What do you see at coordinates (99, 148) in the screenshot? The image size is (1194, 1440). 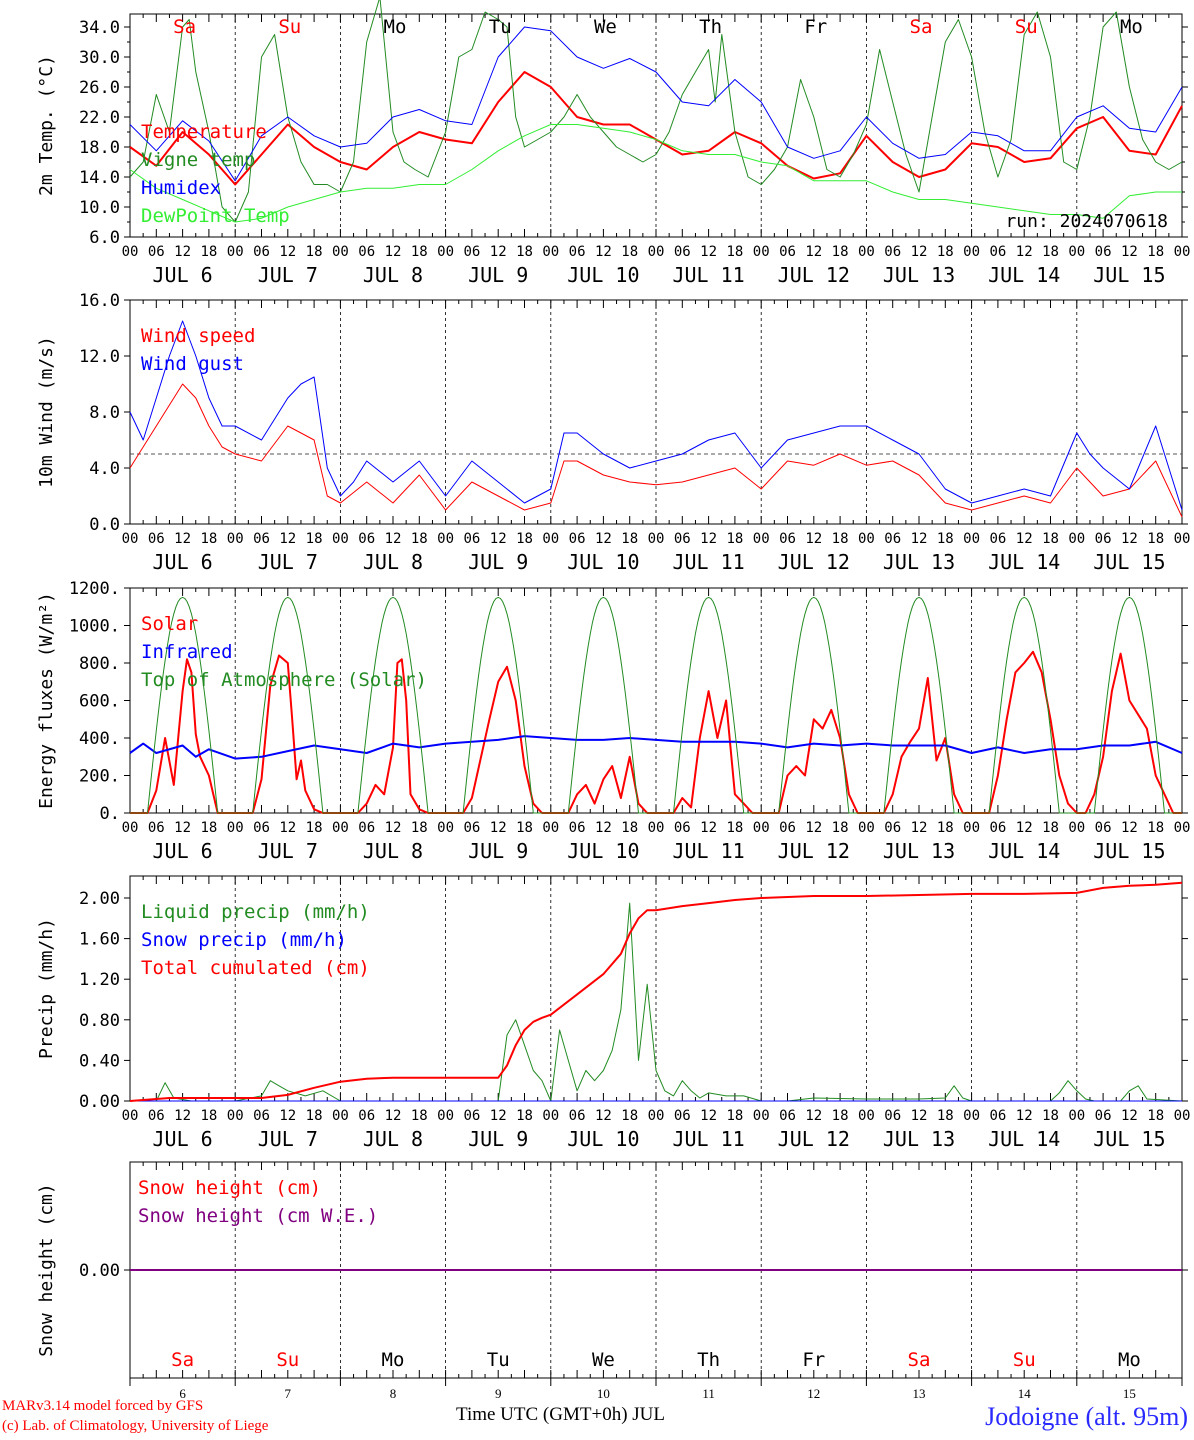 I see `y-tick-label: 18.0` at bounding box center [99, 148].